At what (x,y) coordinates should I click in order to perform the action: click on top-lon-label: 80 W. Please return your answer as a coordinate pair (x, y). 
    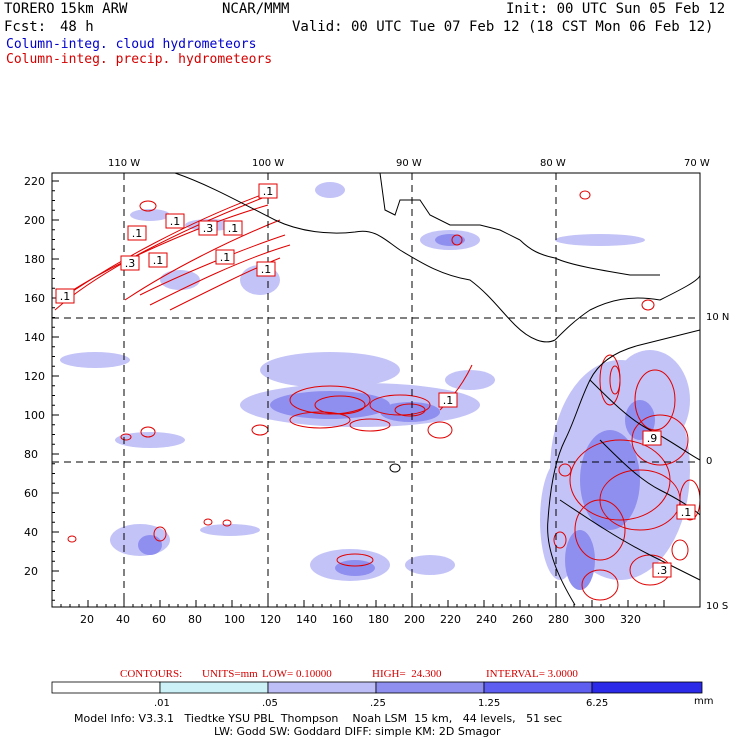
    Looking at the image, I should click on (553, 163).